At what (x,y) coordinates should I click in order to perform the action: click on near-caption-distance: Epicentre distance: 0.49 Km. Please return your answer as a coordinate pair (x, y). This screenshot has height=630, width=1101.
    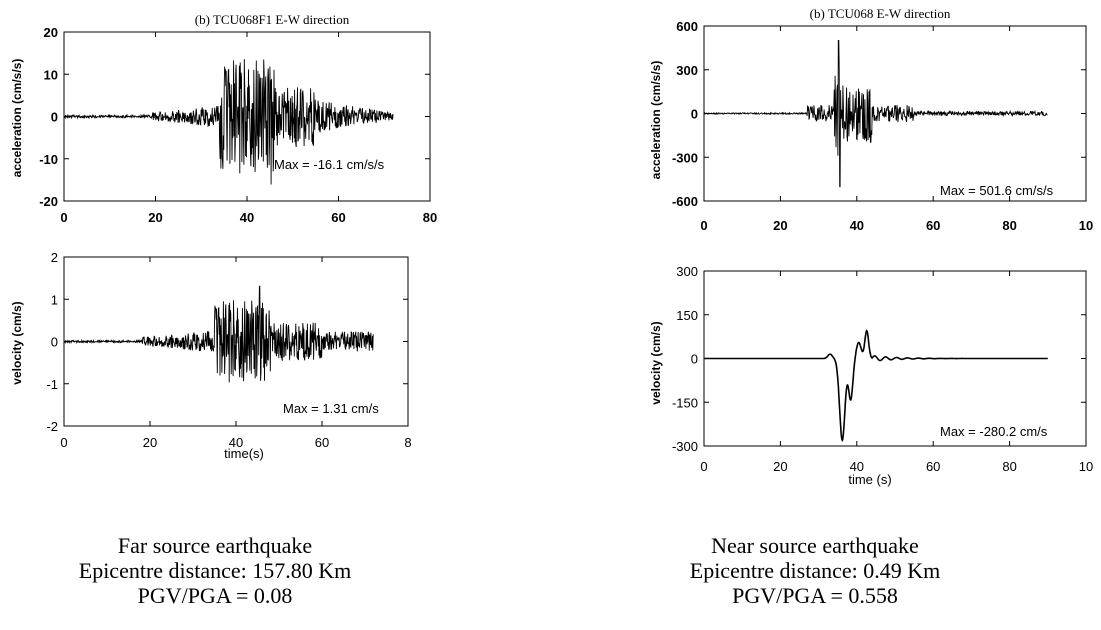
    Looking at the image, I should click on (815, 570).